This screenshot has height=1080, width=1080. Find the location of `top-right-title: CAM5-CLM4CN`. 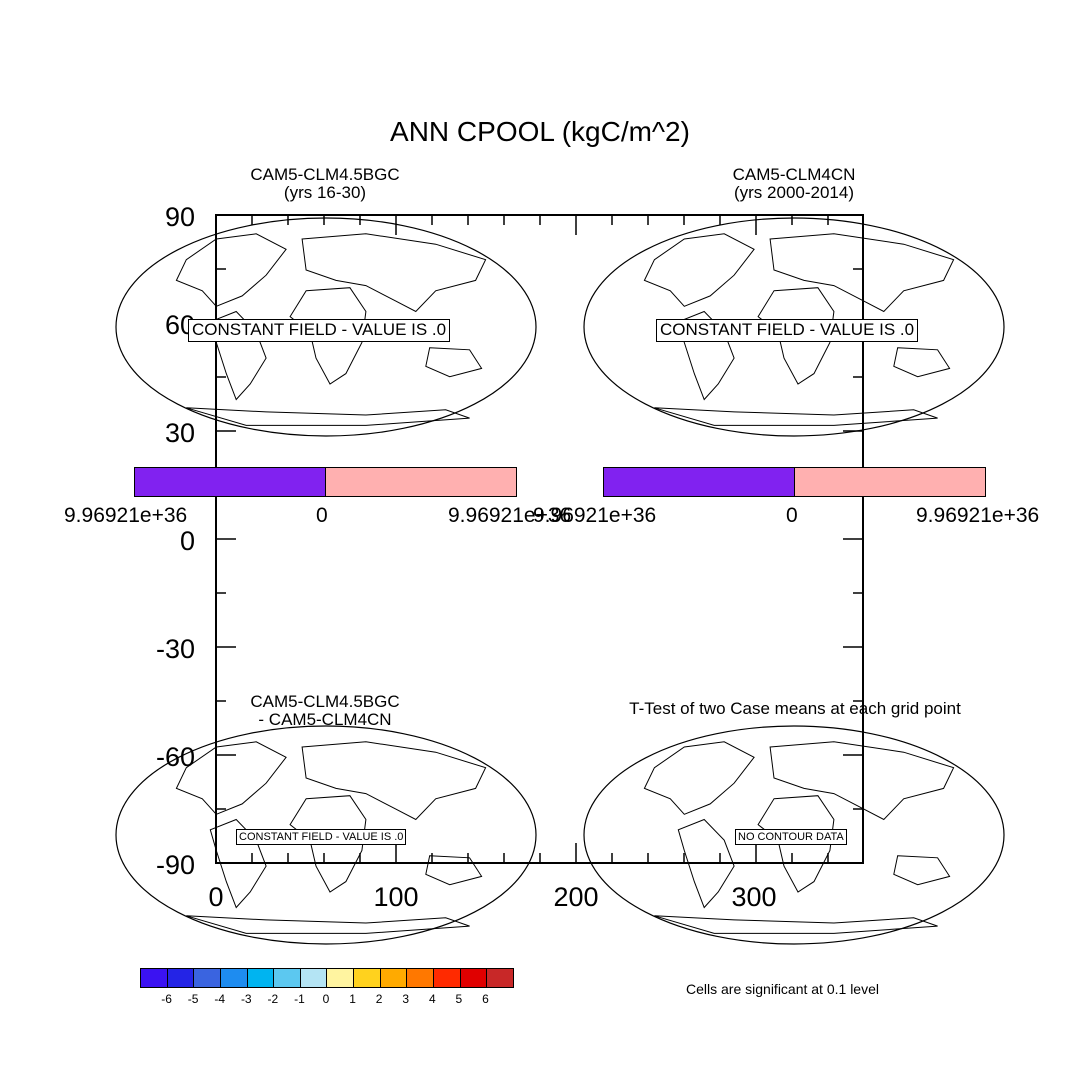

top-right-title: CAM5-CLM4CN is located at coordinates (794, 174).